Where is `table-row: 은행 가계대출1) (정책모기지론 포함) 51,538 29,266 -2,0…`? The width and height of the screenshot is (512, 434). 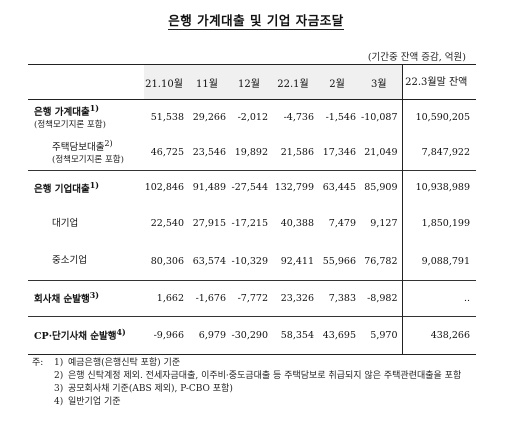
table-row: 은행 가계대출1) (정책모기지론 포함) 51,538 29,266 -2,0… is located at coordinates (252, 117).